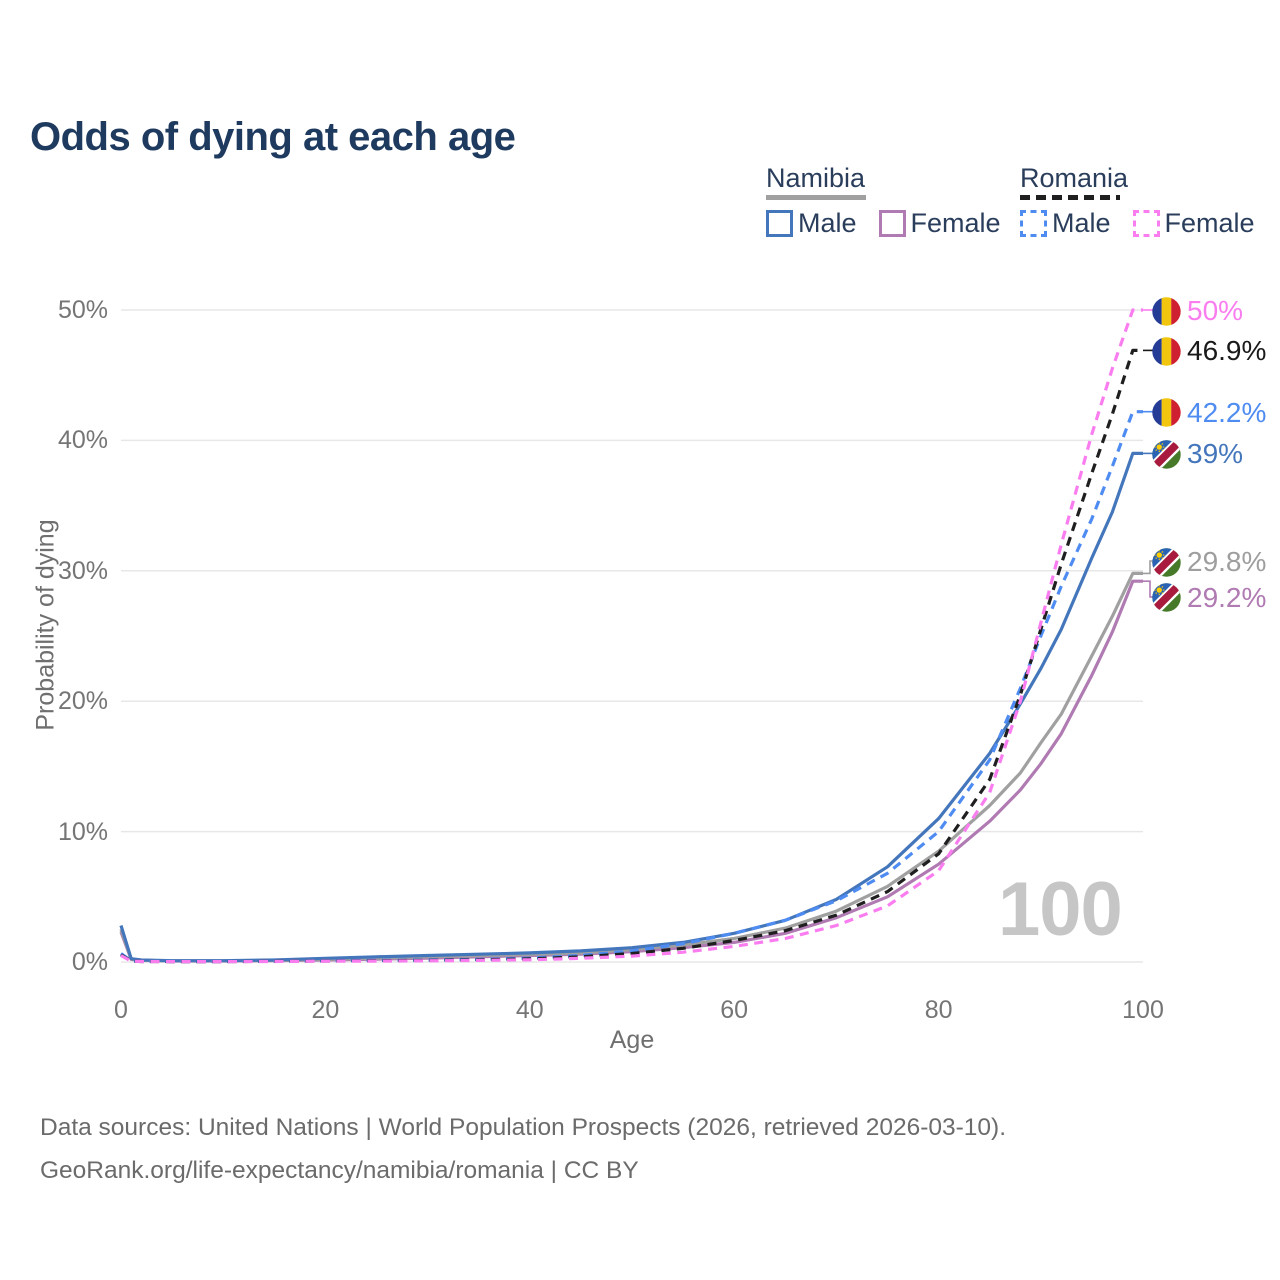 The width and height of the screenshot is (1280, 1280). What do you see at coordinates (1227, 597) in the screenshot?
I see `end-label-value: 29.2%` at bounding box center [1227, 597].